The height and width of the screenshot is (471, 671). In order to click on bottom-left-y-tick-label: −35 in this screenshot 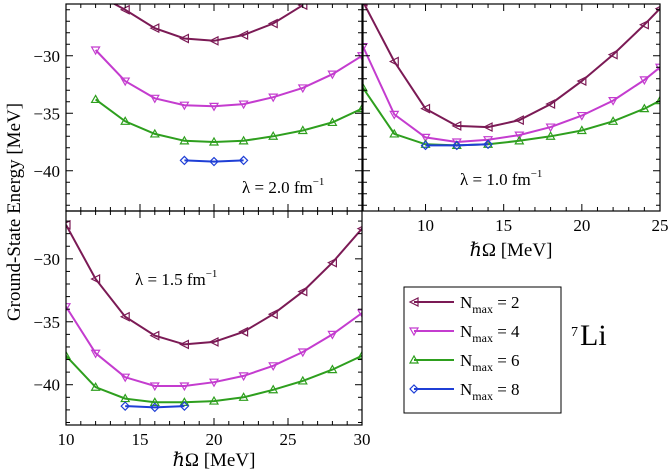, I will do `click(46, 322)`.